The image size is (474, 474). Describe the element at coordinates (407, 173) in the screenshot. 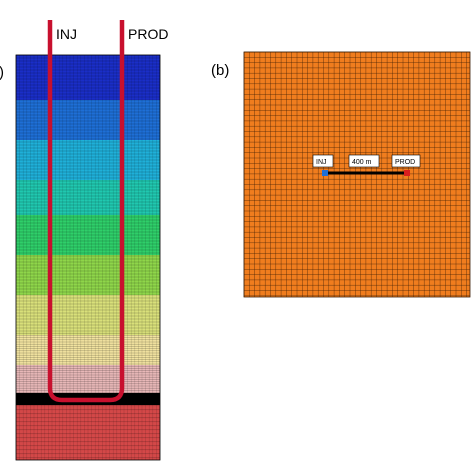

I see `producer-marker` at that location.